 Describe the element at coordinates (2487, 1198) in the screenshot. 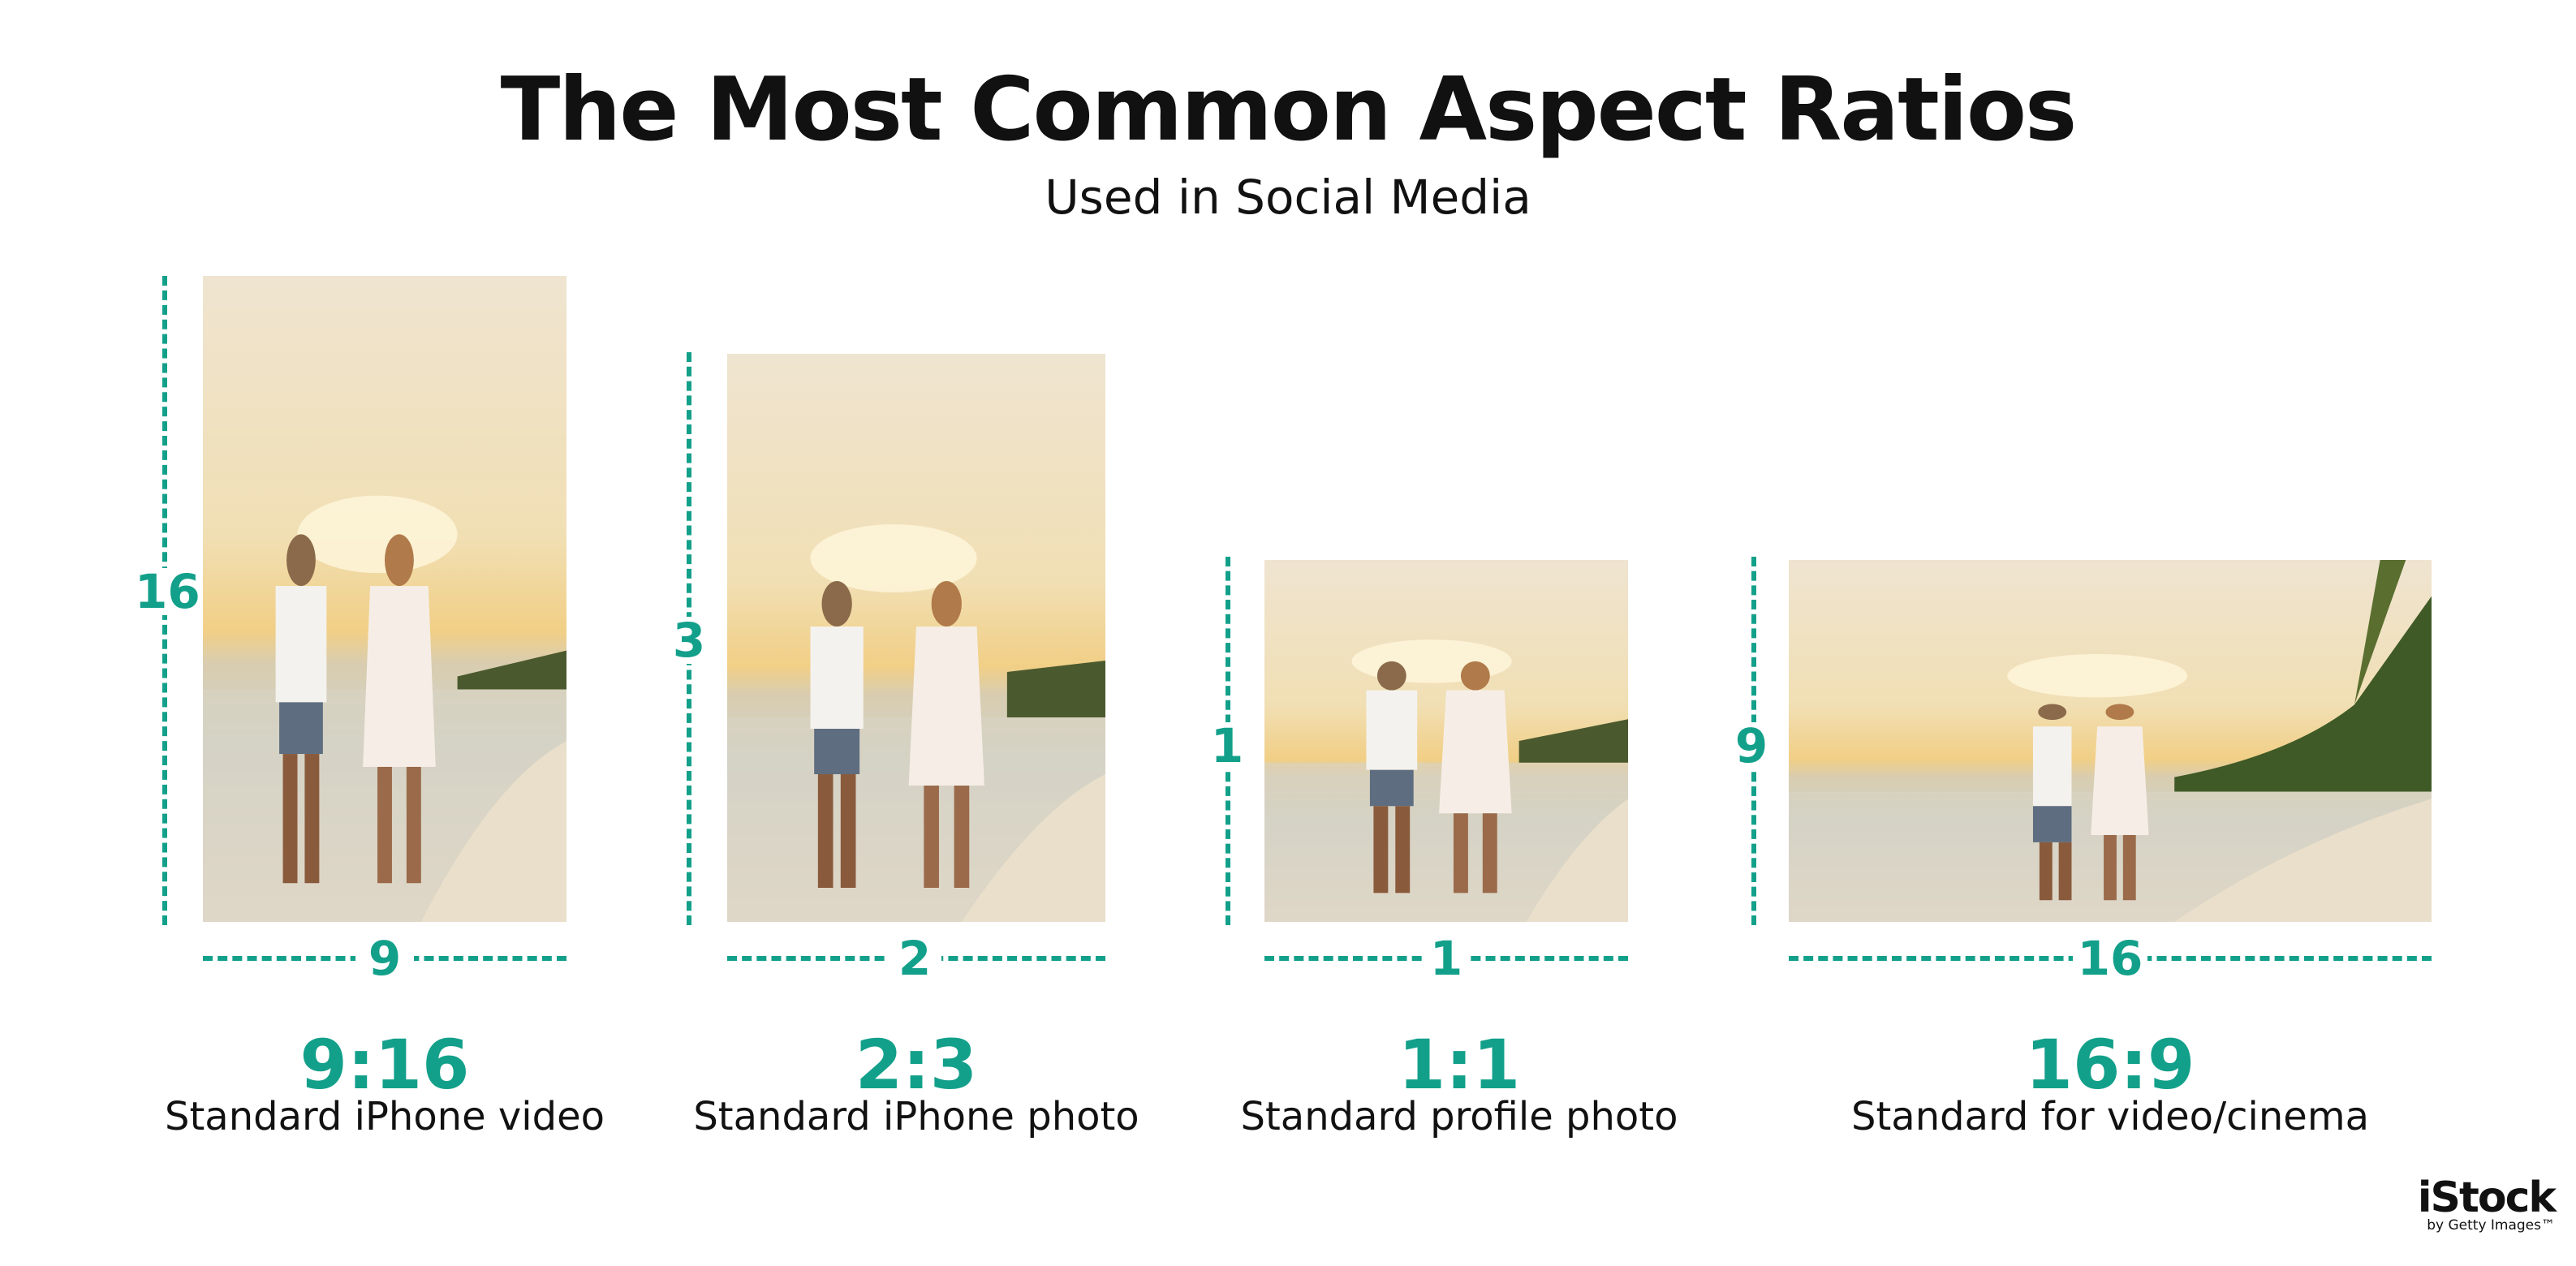

I see `logo-brand: iStock` at that location.